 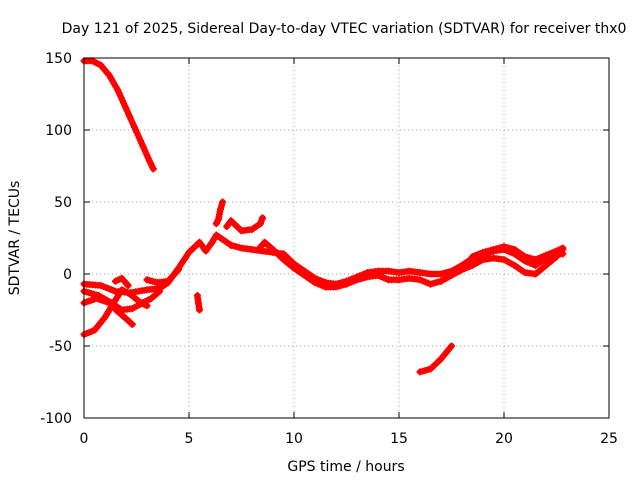 What do you see at coordinates (294, 439) in the screenshot?
I see `x-tick-label: 10` at bounding box center [294, 439].